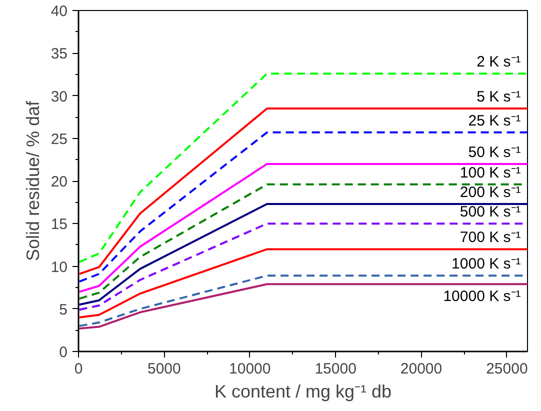  Describe the element at coordinates (164, 369) in the screenshot. I see `x-tick-label: 5000` at that location.